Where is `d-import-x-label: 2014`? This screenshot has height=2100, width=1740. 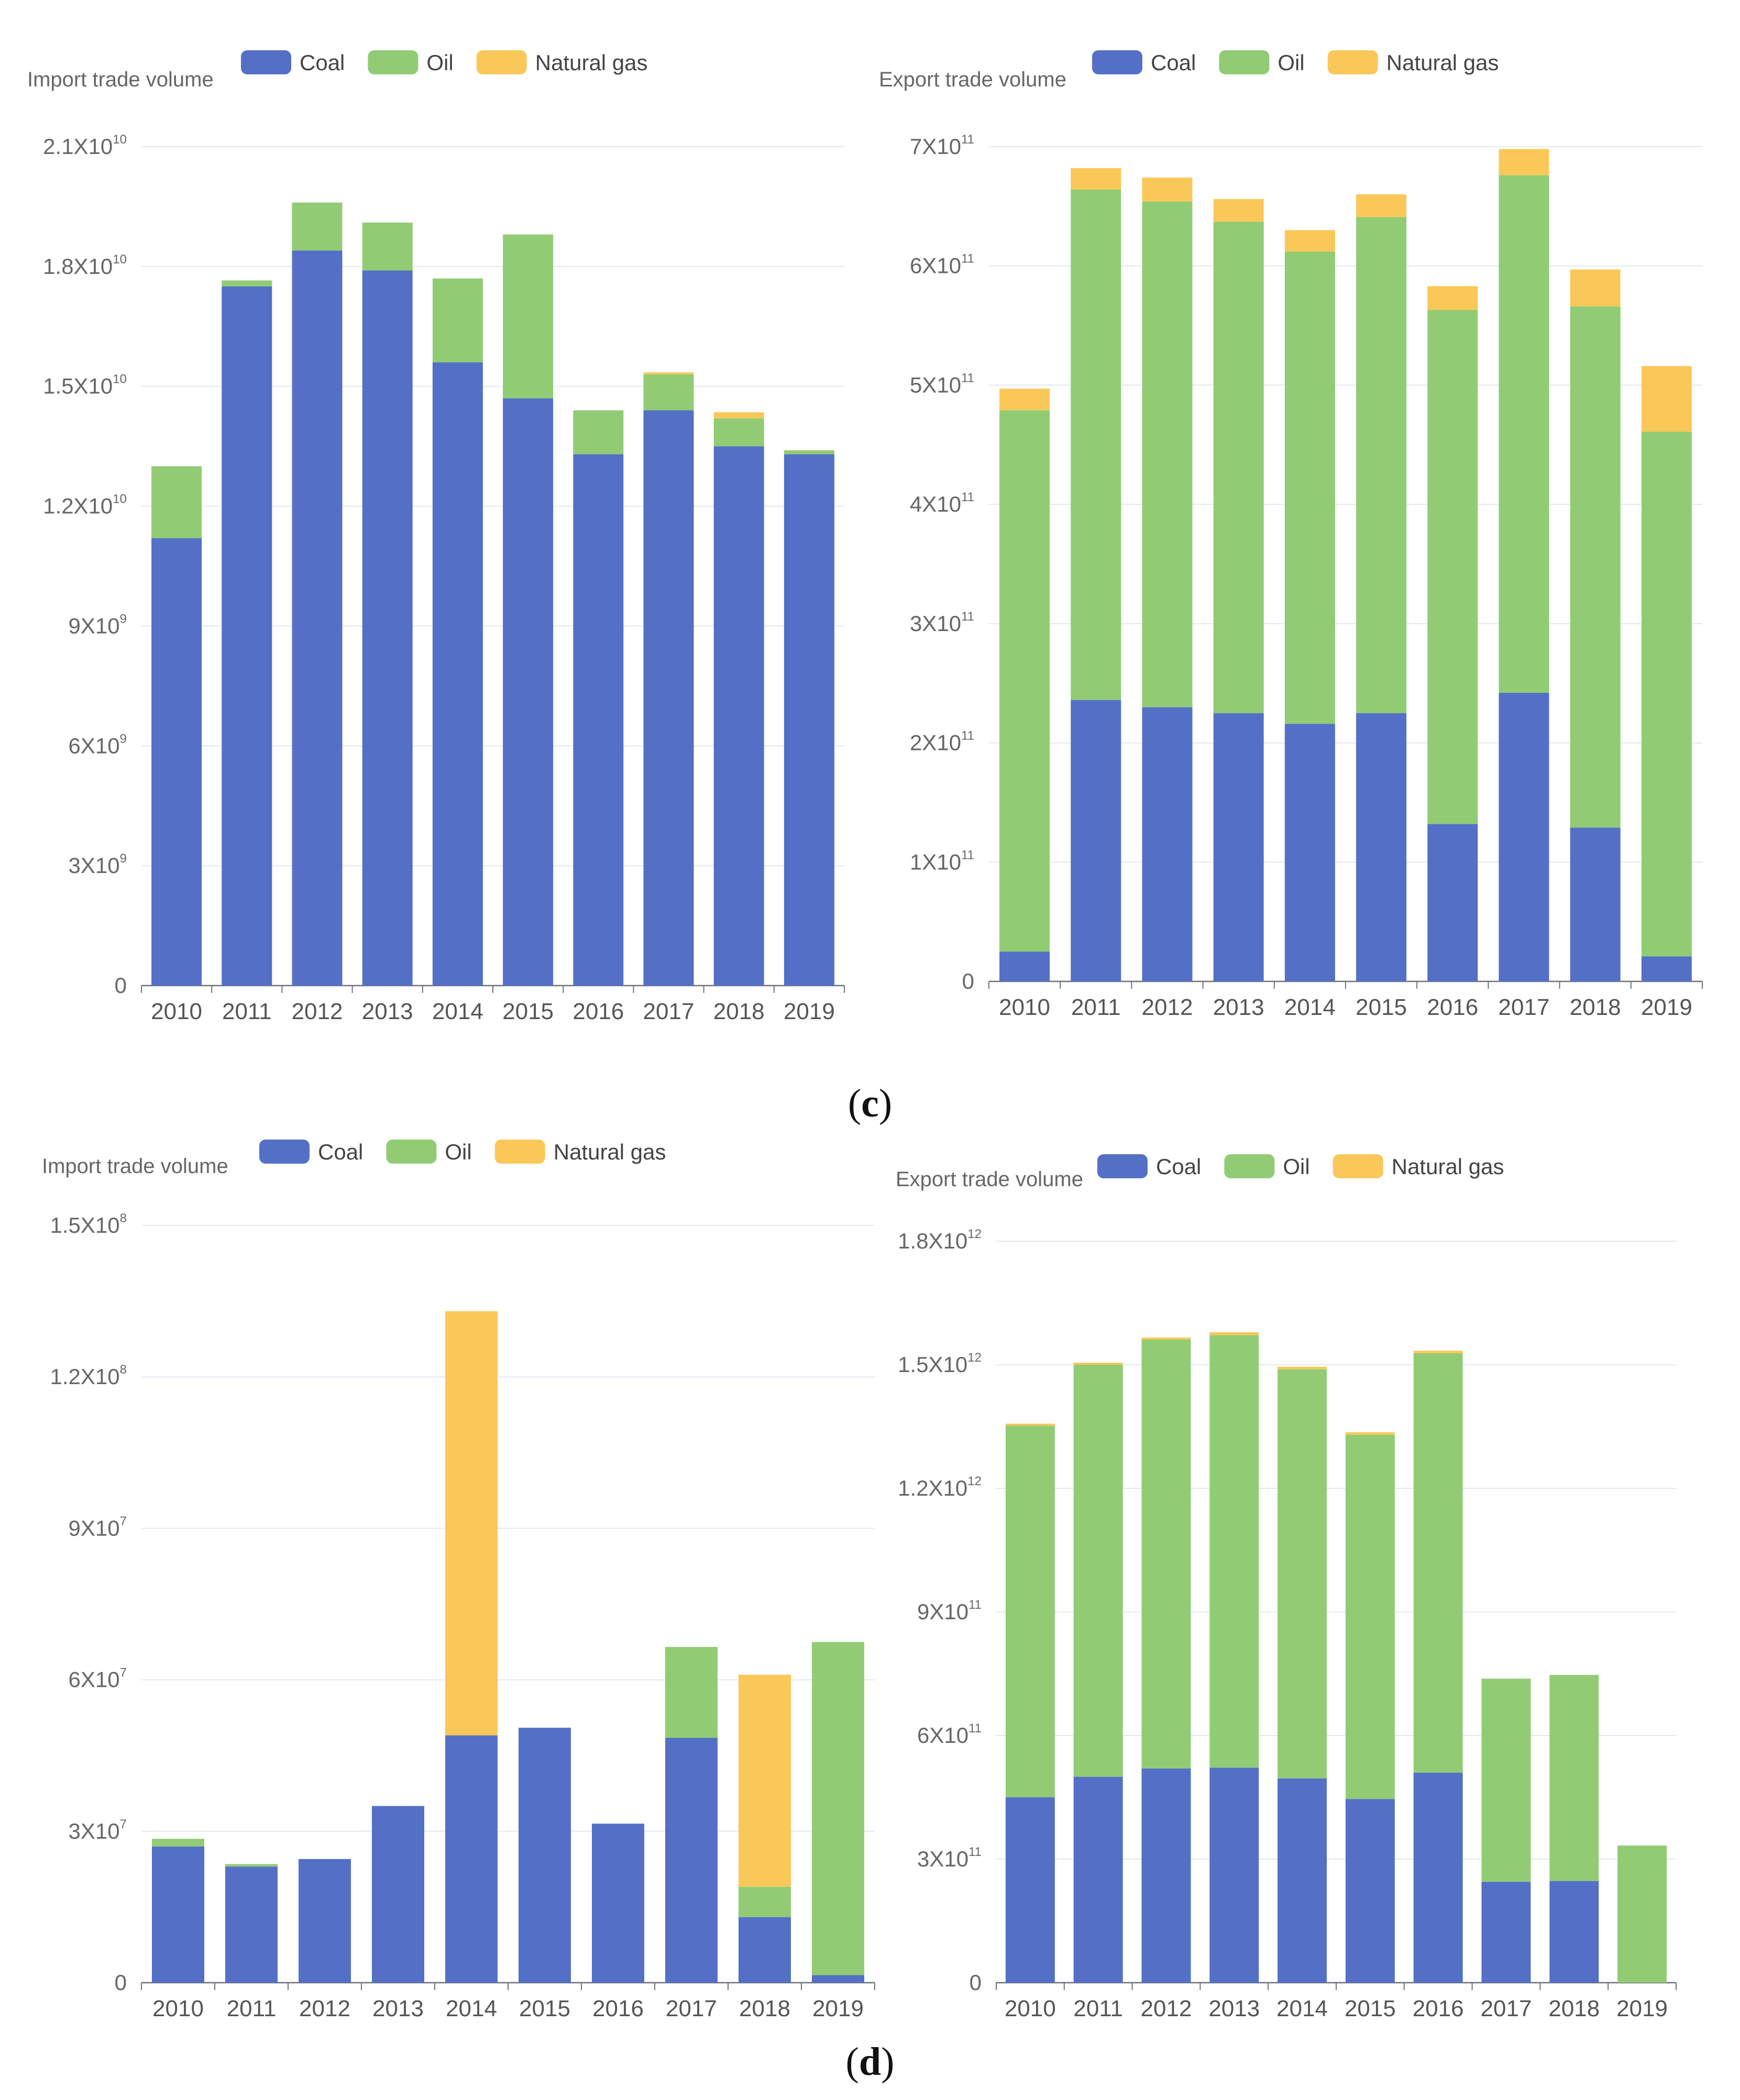 d-import-x-label: 2014 is located at coordinates (471, 2008).